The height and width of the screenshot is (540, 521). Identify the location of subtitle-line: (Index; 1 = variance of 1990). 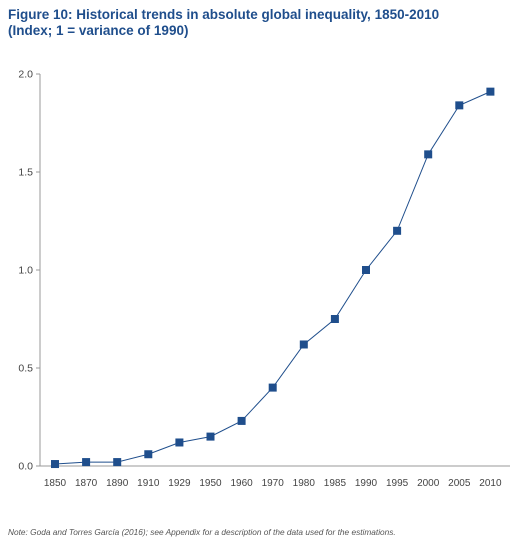
(98, 30).